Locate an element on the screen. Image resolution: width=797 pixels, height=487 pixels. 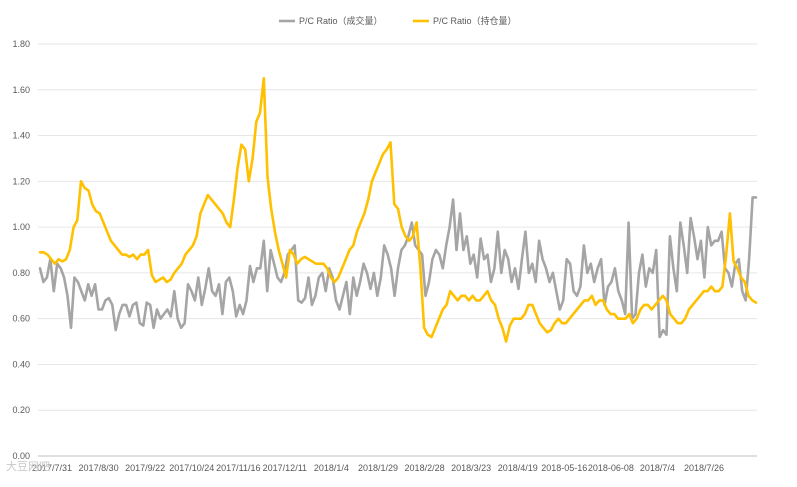
y-tick-label: 1.80 is located at coordinates (21, 44).